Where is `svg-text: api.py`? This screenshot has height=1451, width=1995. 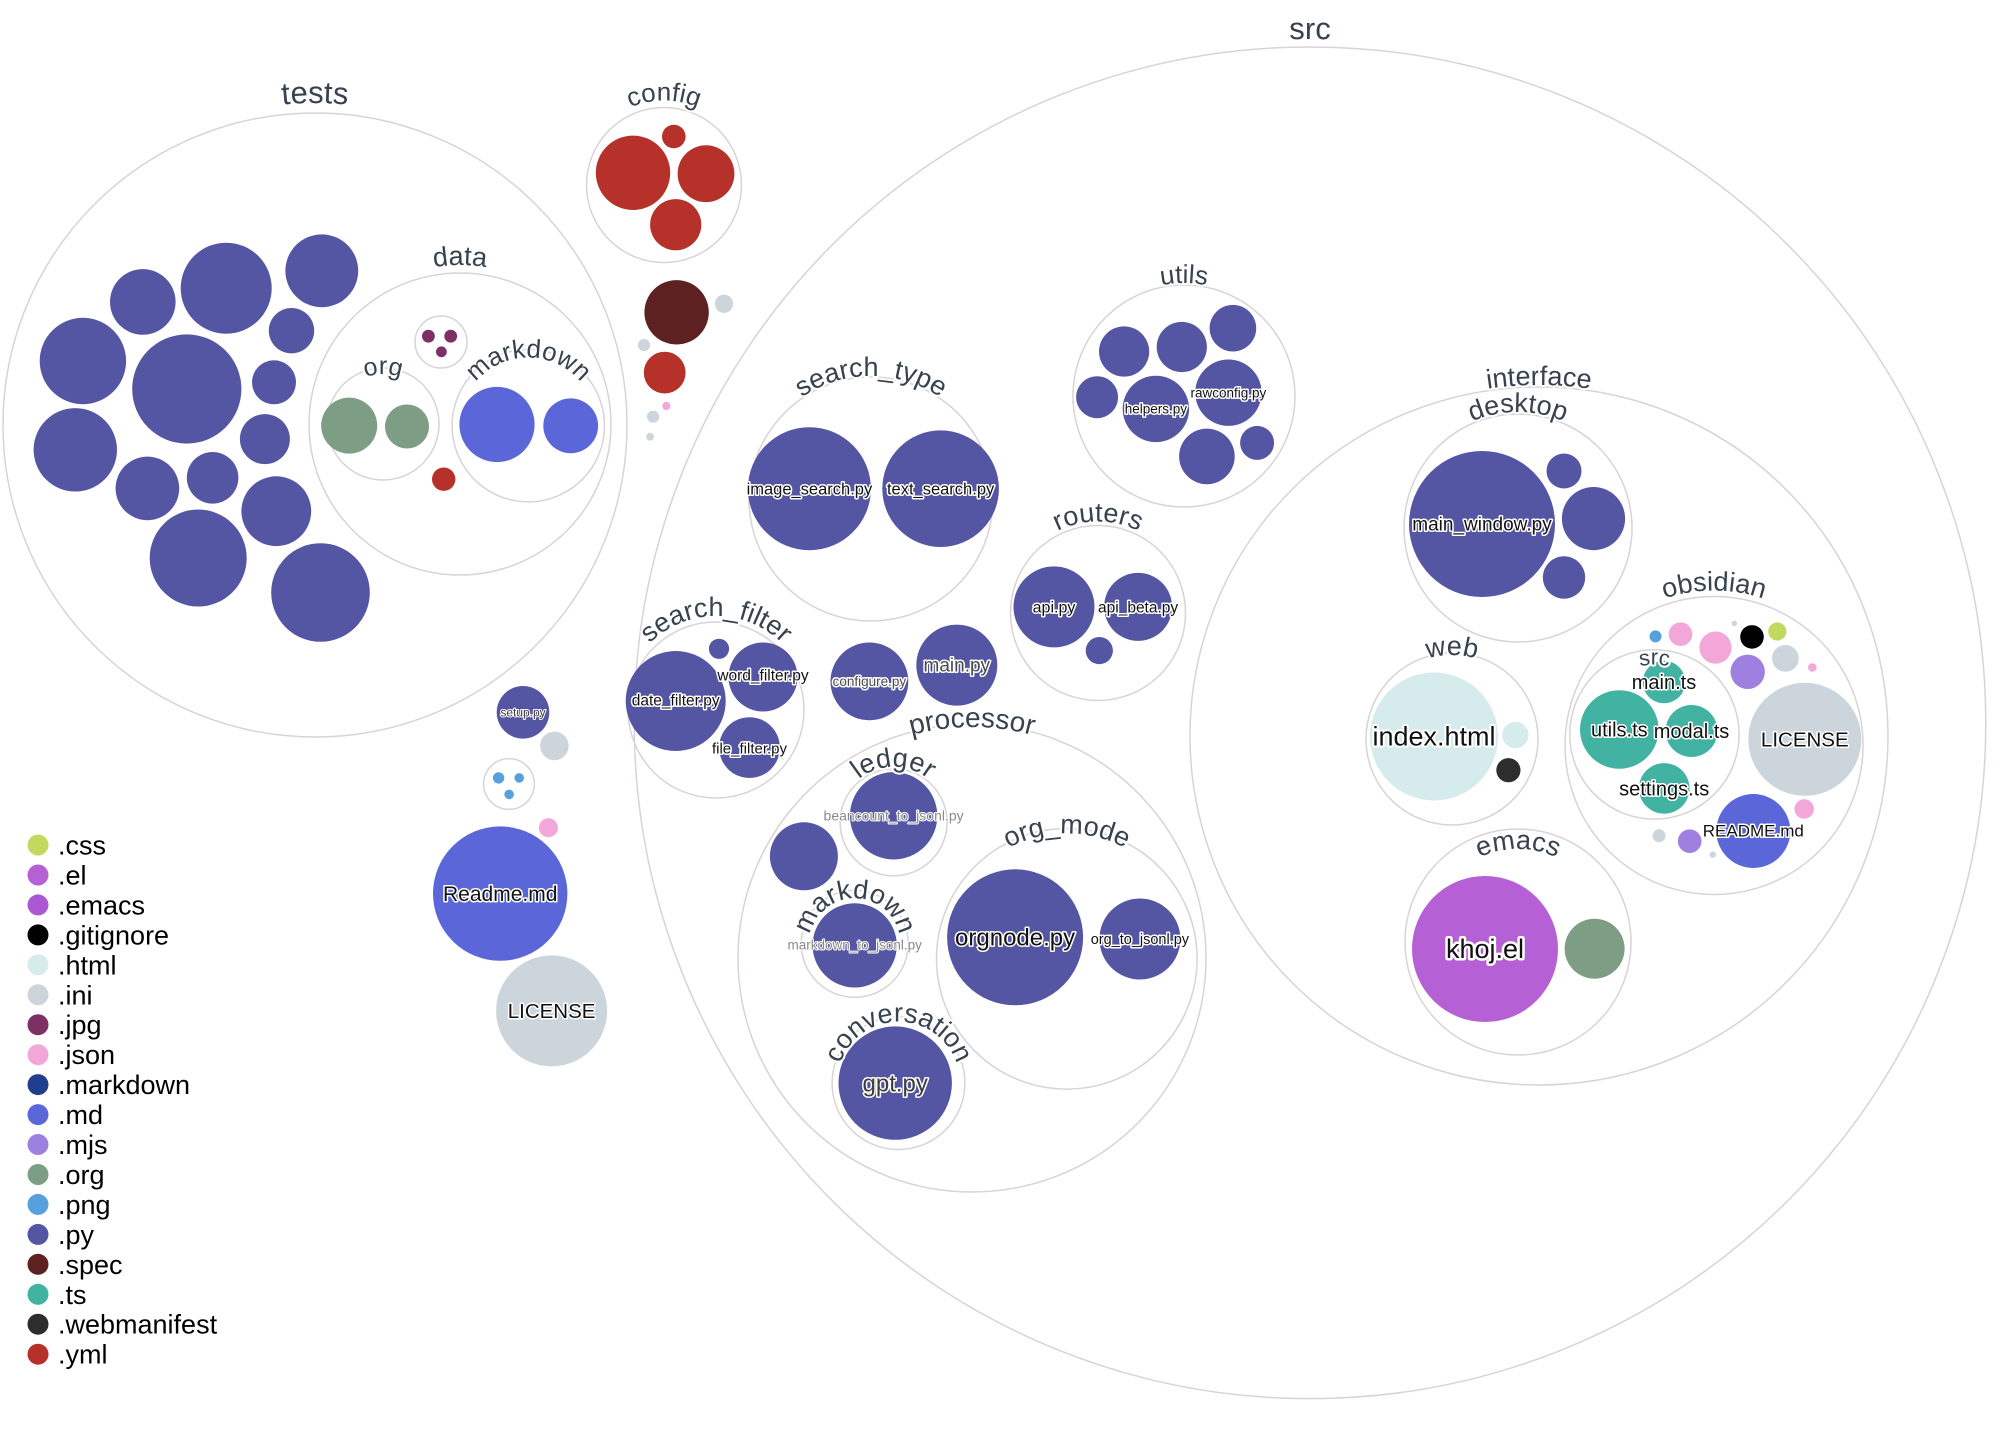 svg-text: api.py is located at coordinates (1054, 608).